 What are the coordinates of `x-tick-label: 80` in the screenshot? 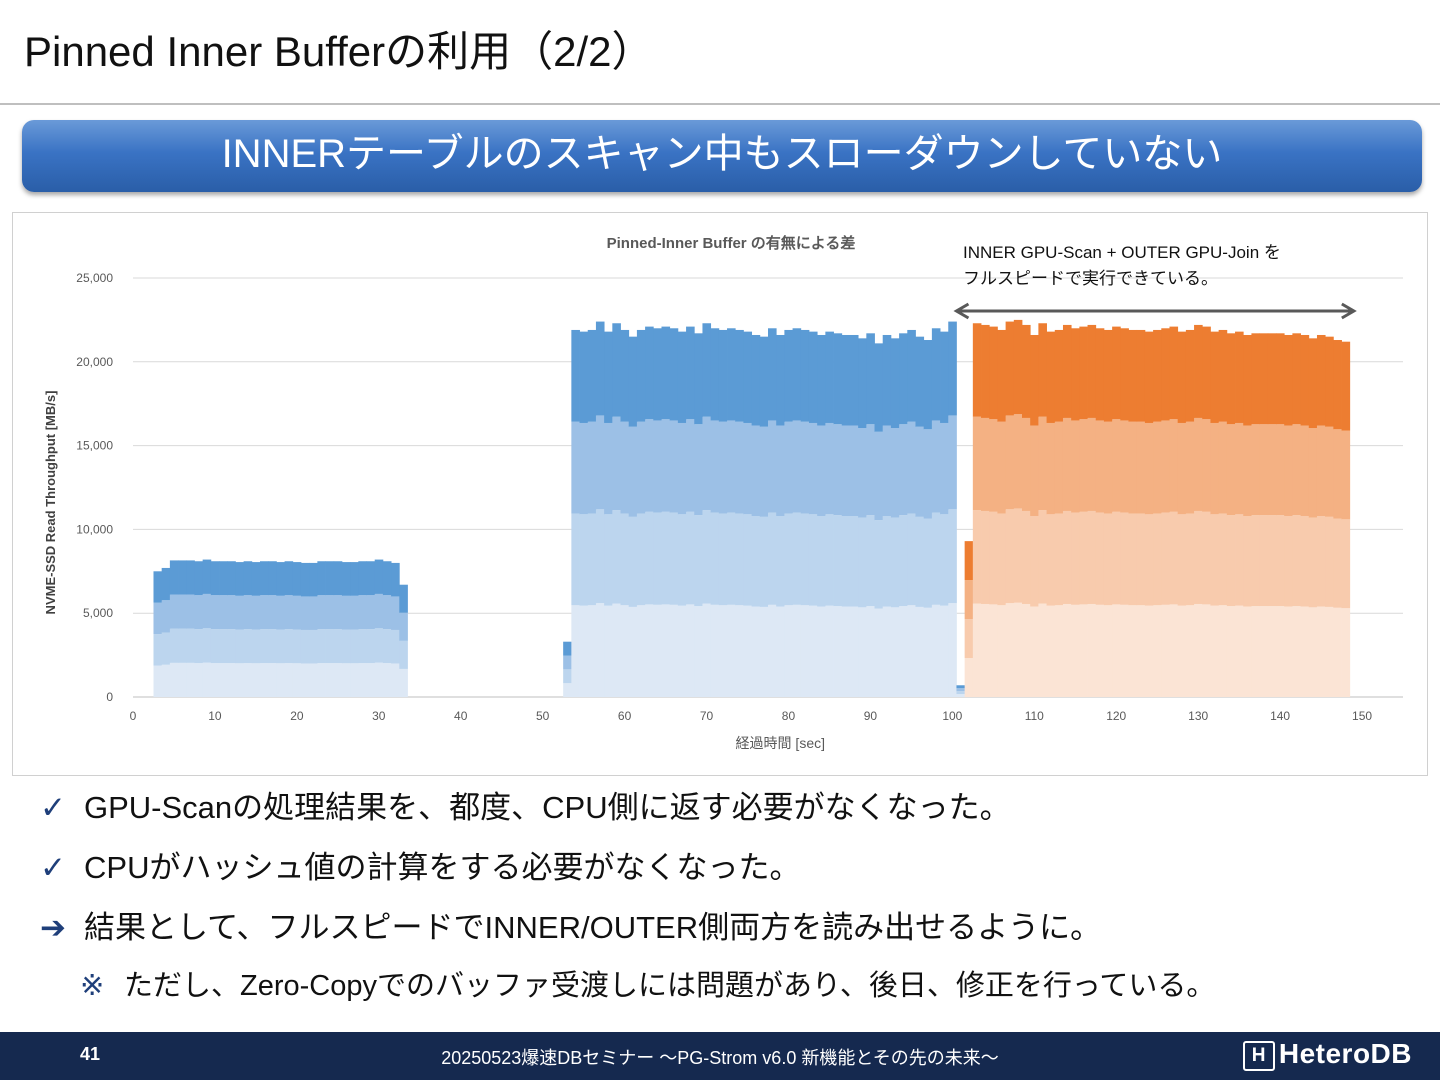 It's located at (789, 716).